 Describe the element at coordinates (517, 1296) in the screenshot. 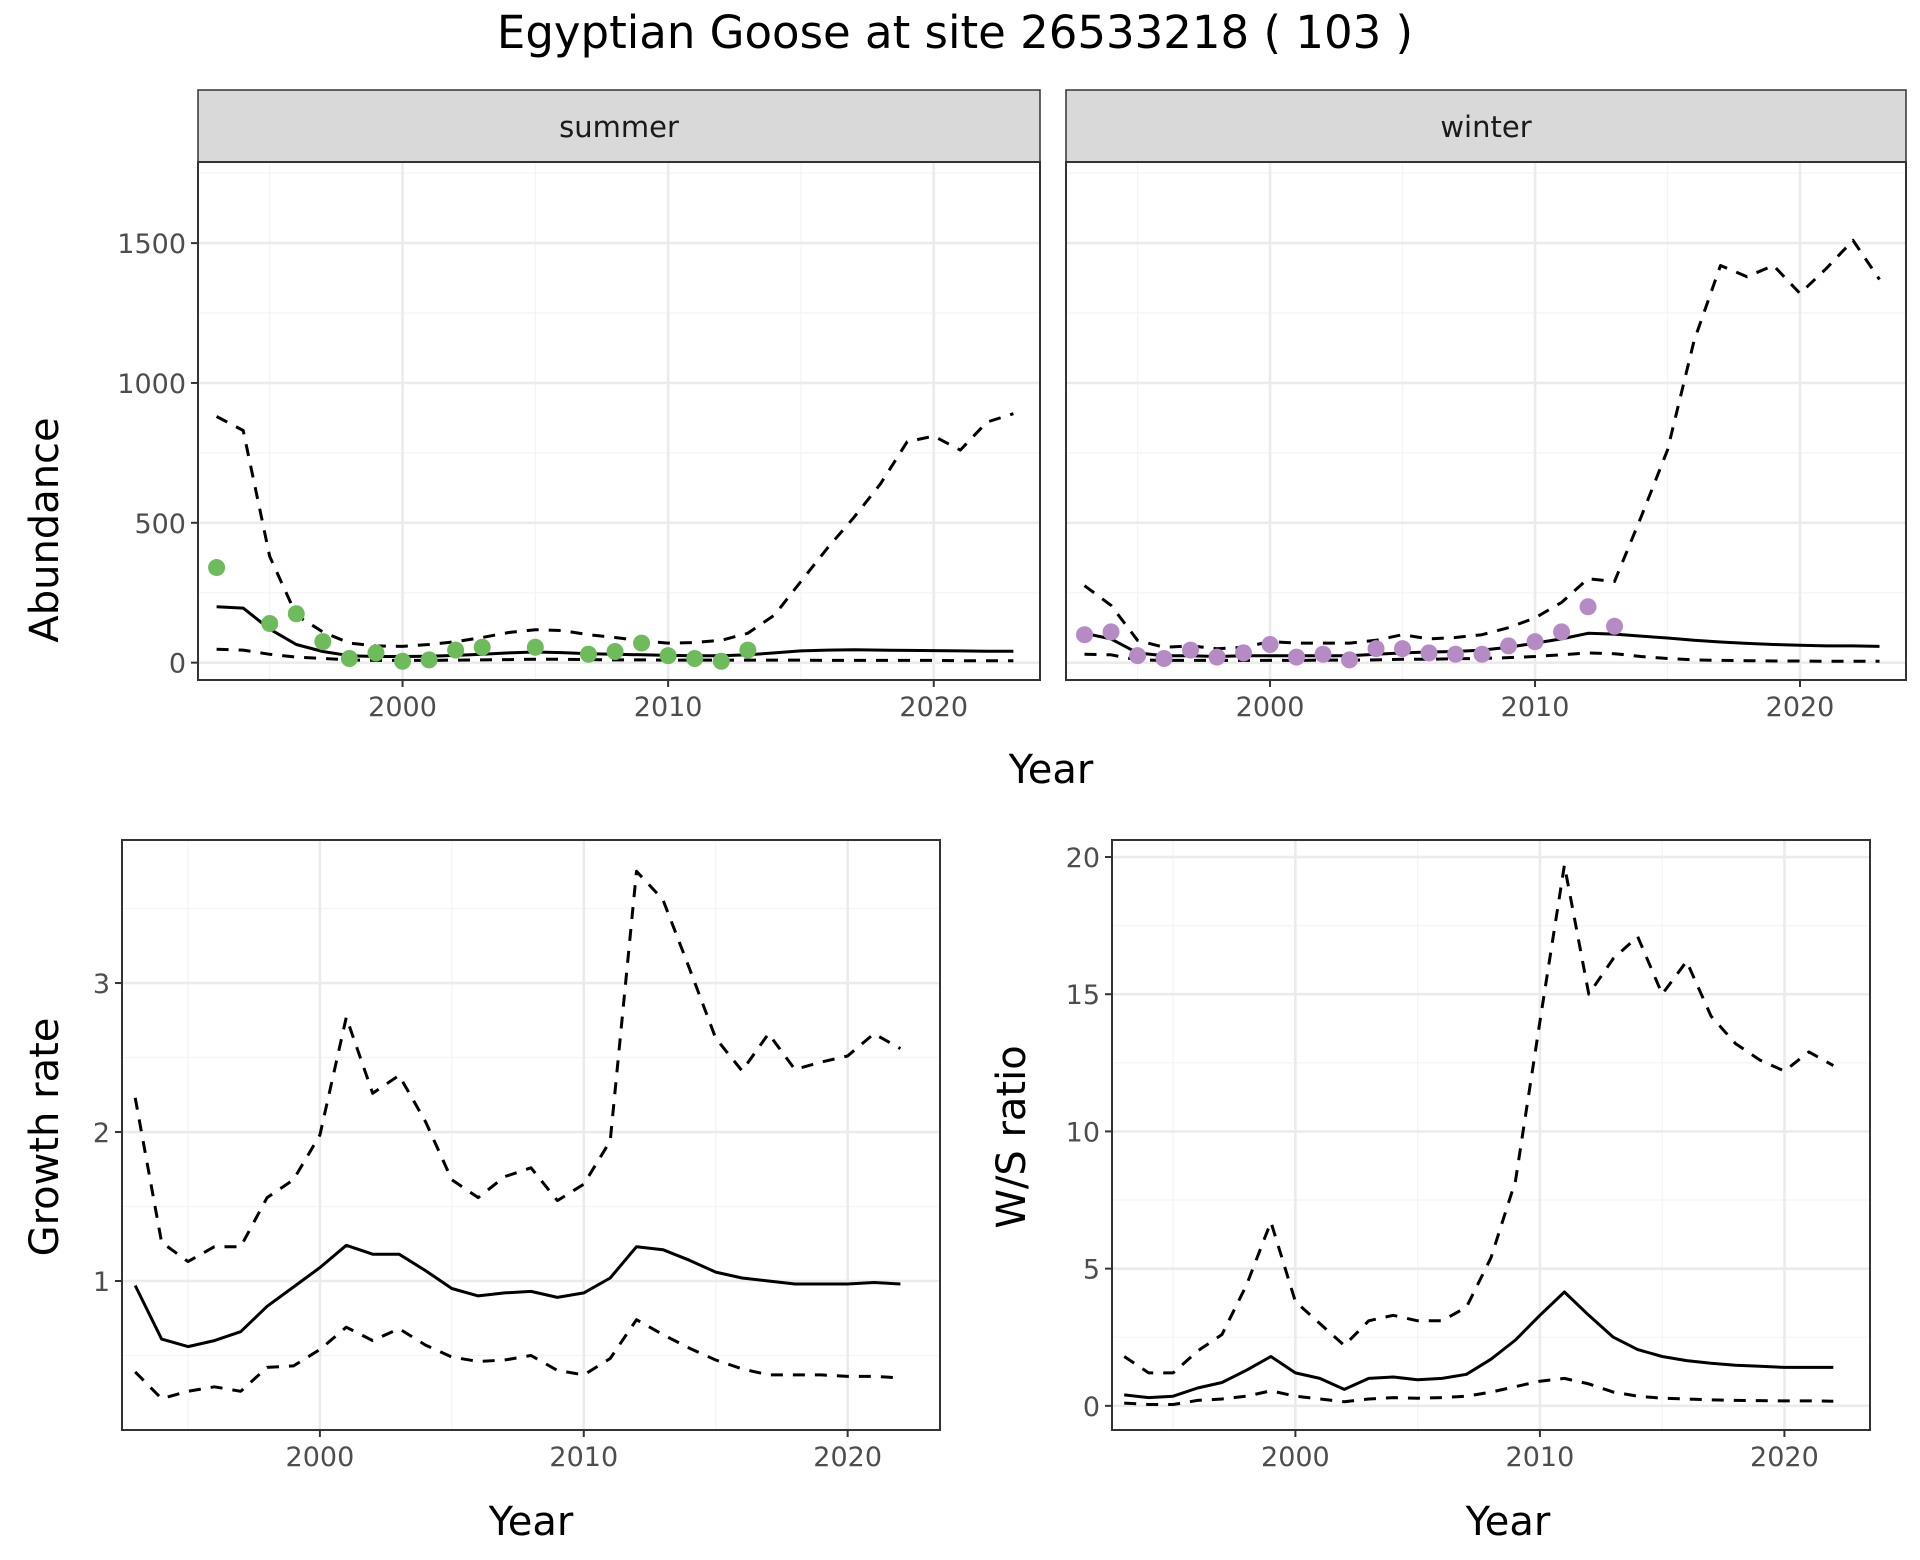

I see `growth-estimate-line` at that location.